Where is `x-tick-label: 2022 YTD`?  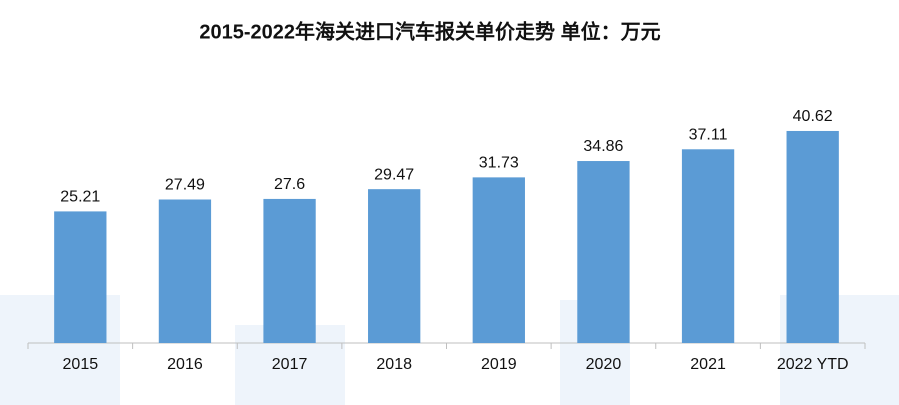
x-tick-label: 2022 YTD is located at coordinates (813, 364).